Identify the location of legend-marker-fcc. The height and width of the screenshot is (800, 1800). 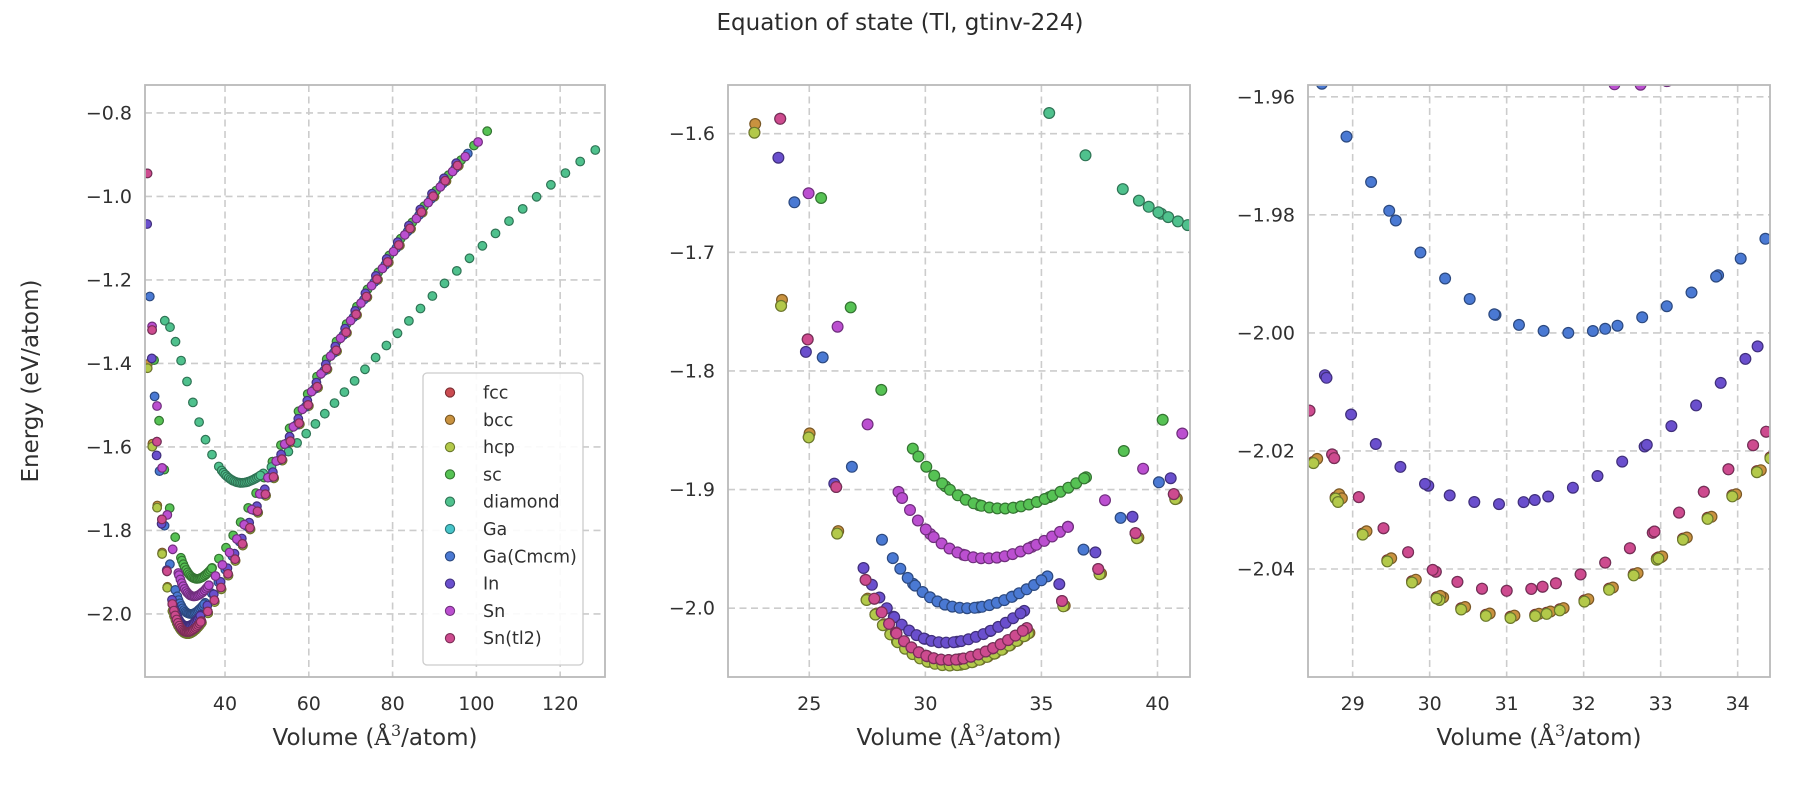
(450, 392).